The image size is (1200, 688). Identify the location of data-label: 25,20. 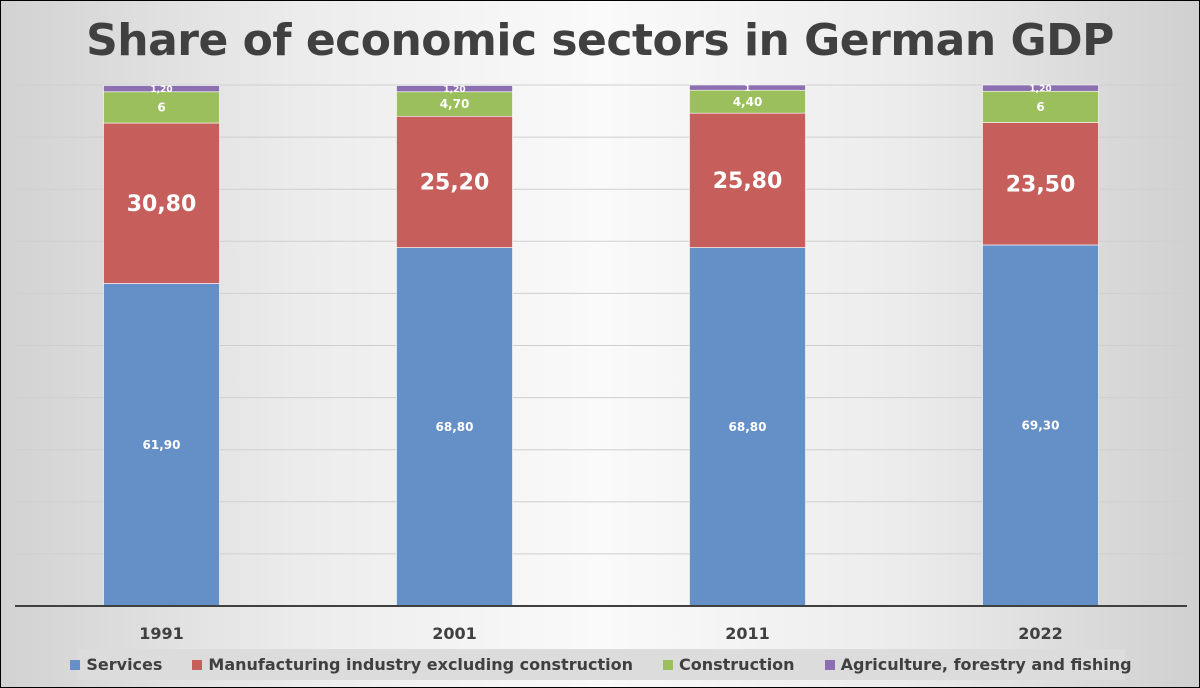
(455, 183).